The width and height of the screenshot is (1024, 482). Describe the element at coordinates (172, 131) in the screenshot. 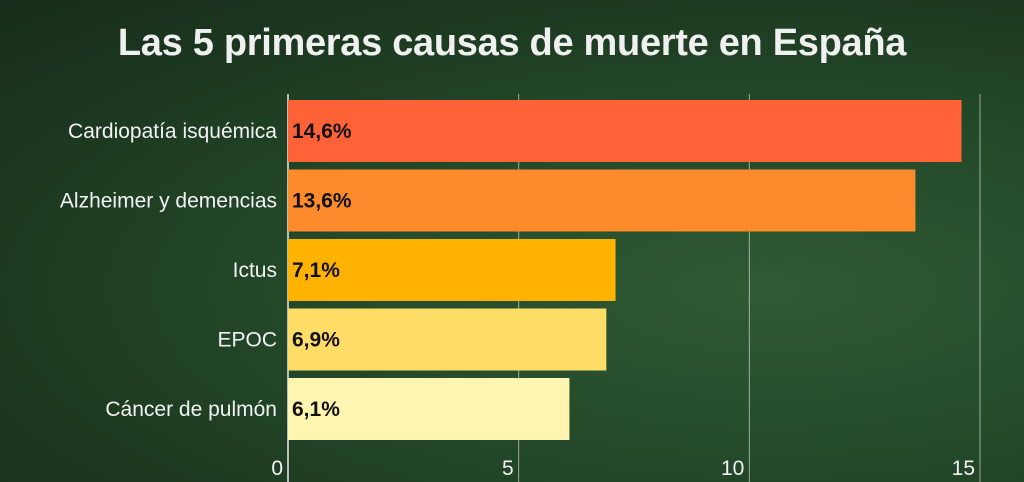

I see `category-label: Cardiopatía isquémica` at that location.